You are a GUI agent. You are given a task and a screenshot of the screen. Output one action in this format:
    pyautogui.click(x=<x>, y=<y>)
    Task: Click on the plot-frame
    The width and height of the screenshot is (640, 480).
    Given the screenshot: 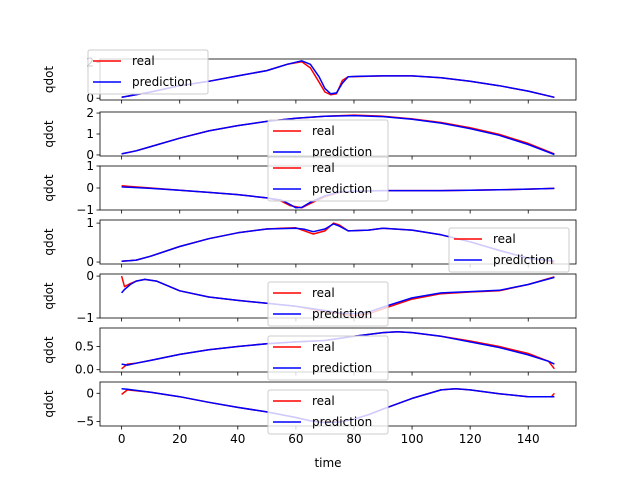 What is the action you would take?
    pyautogui.click(x=338, y=242)
    